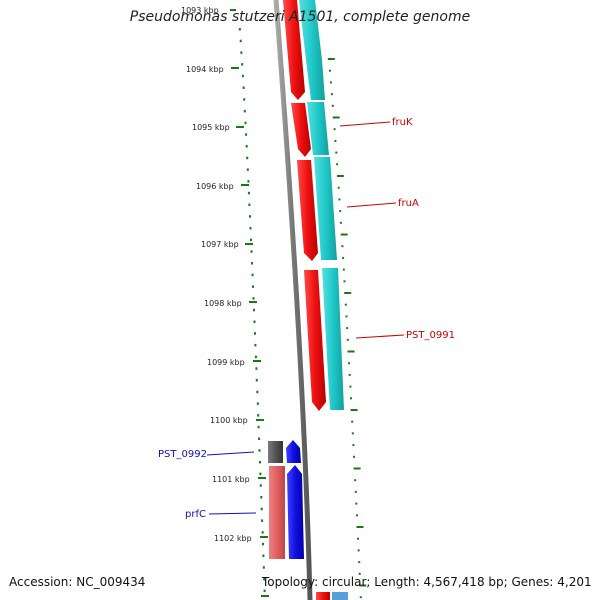  Describe the element at coordinates (323, 596) in the screenshot. I see `gene-block-bottom-red` at that location.